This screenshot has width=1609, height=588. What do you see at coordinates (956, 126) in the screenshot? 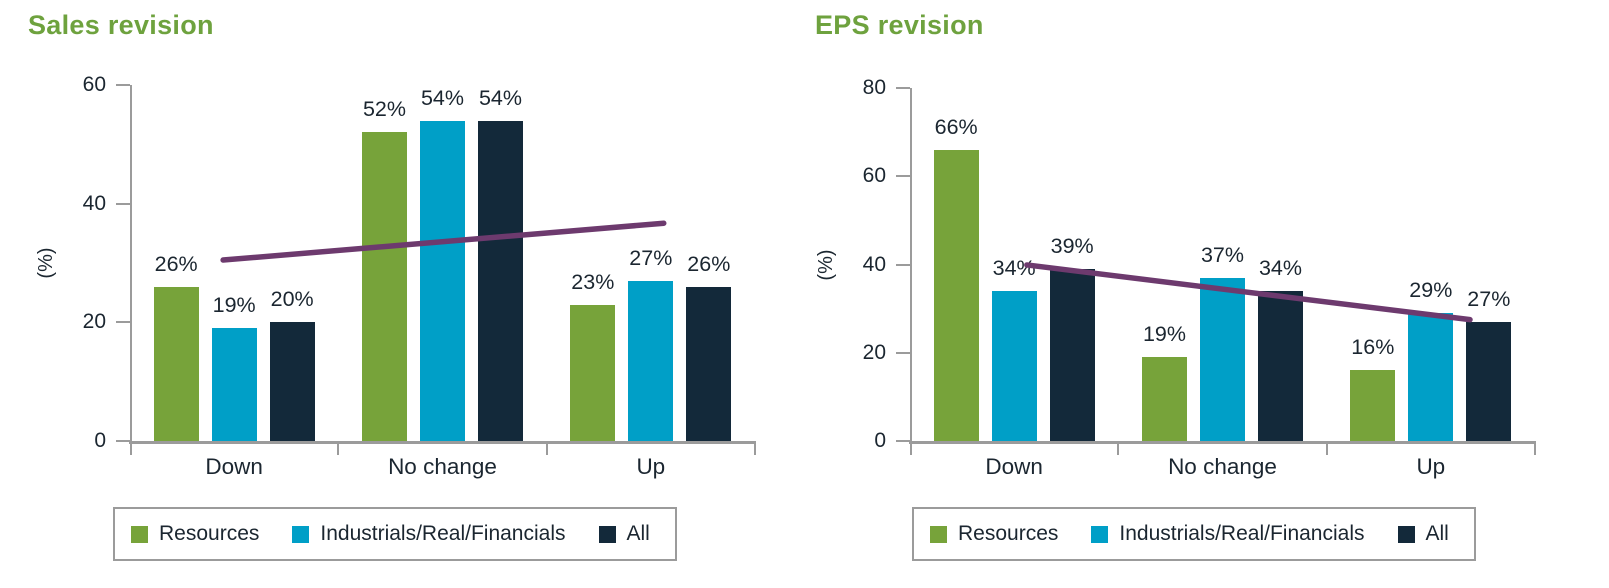
I see `bar-value-label: 66%` at bounding box center [956, 126].